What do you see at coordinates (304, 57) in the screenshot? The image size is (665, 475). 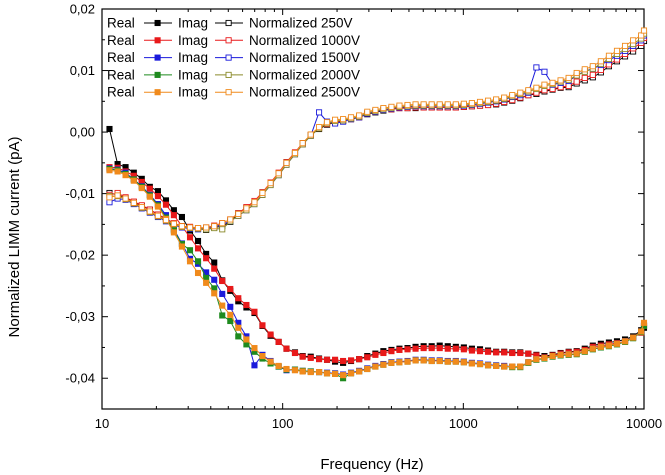 I see `legend-norm-label: Normalized 1500V` at bounding box center [304, 57].